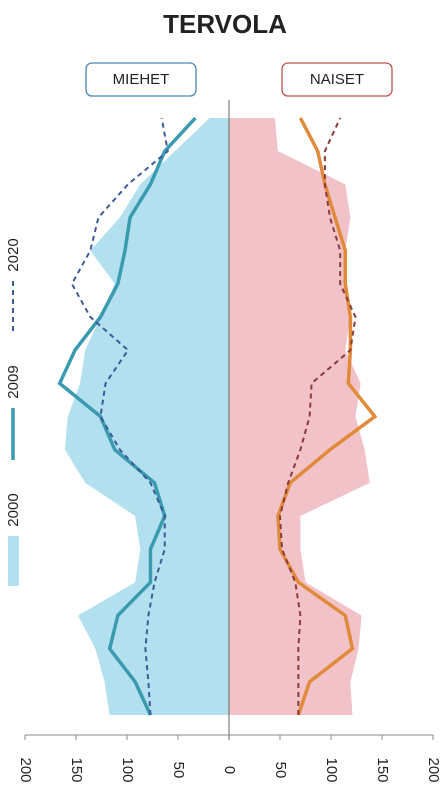  I want to click on x-tick-label: 0, so click(229, 770).